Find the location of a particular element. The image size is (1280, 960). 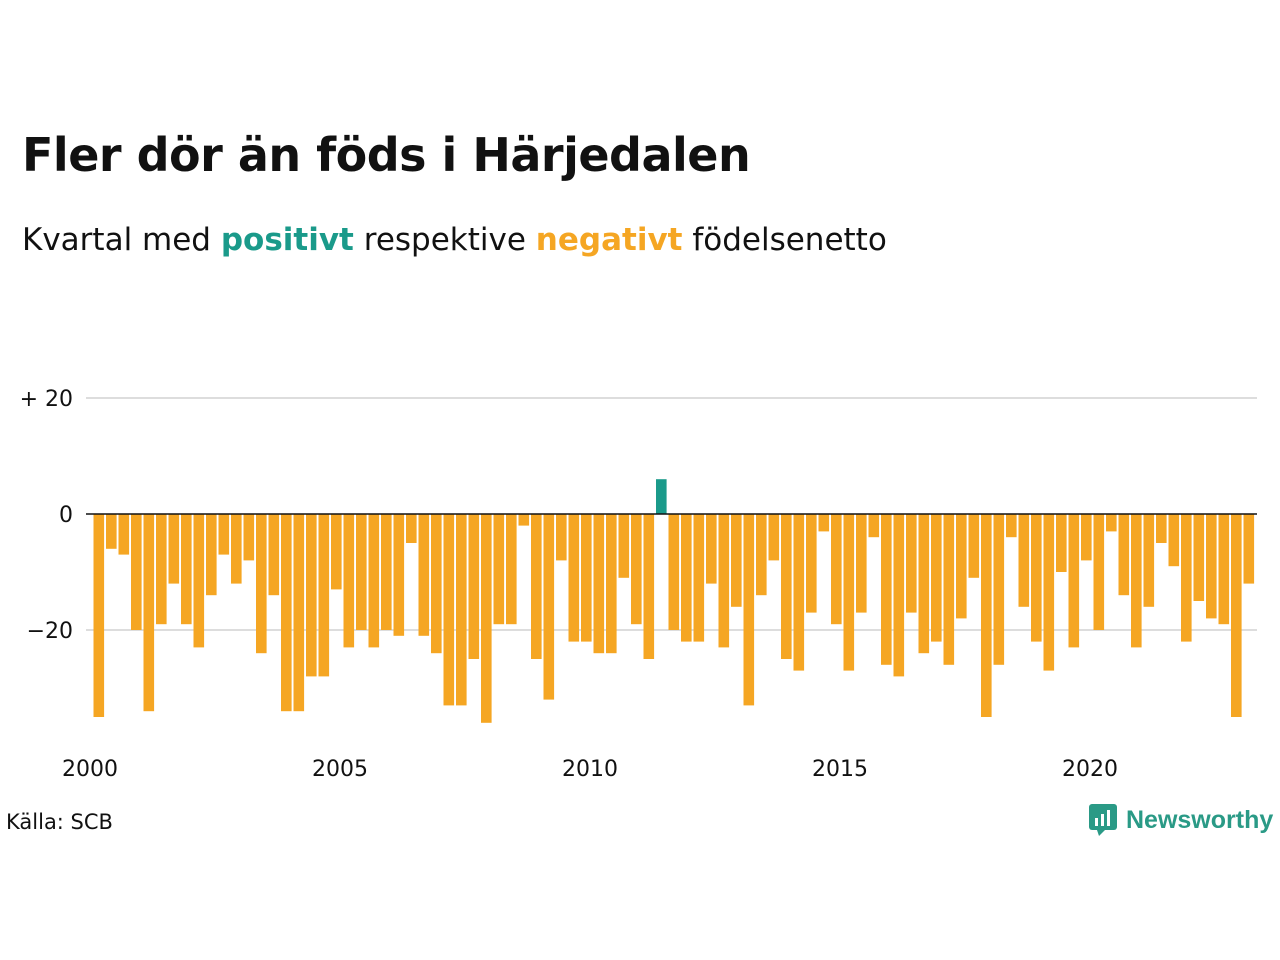

x-tick-label: 2010 is located at coordinates (590, 769).